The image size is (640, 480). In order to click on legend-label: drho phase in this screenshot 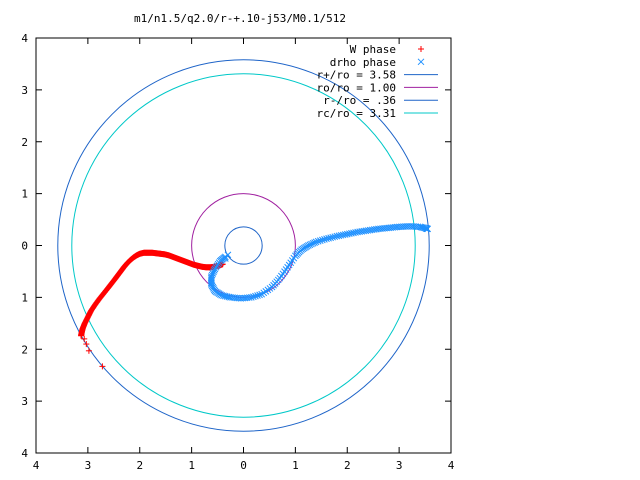, I will do `click(363, 62)`.